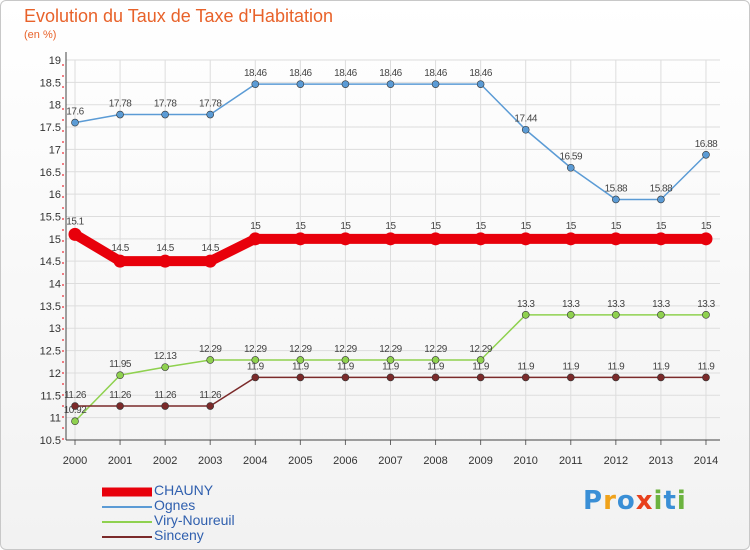 Image resolution: width=750 pixels, height=550 pixels. Describe the element at coordinates (50, 307) in the screenshot. I see `y-tick-label: 13.5` at that location.